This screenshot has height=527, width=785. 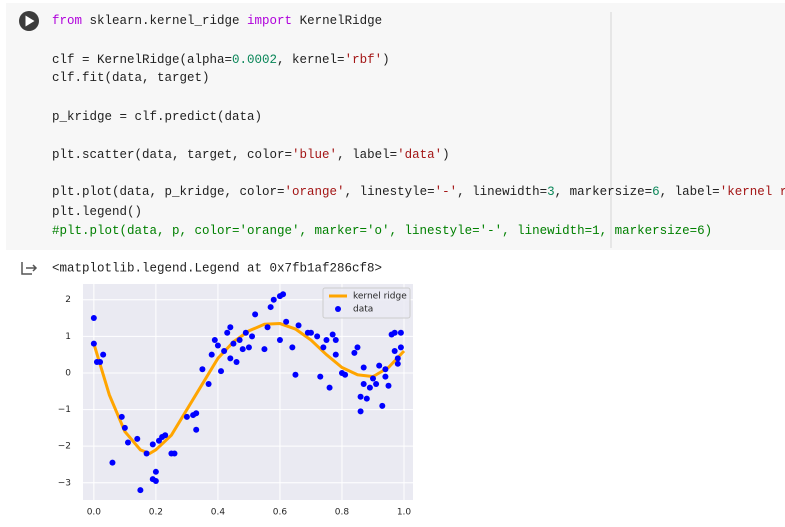 I want to click on run-icon, so click(x=30, y=21).